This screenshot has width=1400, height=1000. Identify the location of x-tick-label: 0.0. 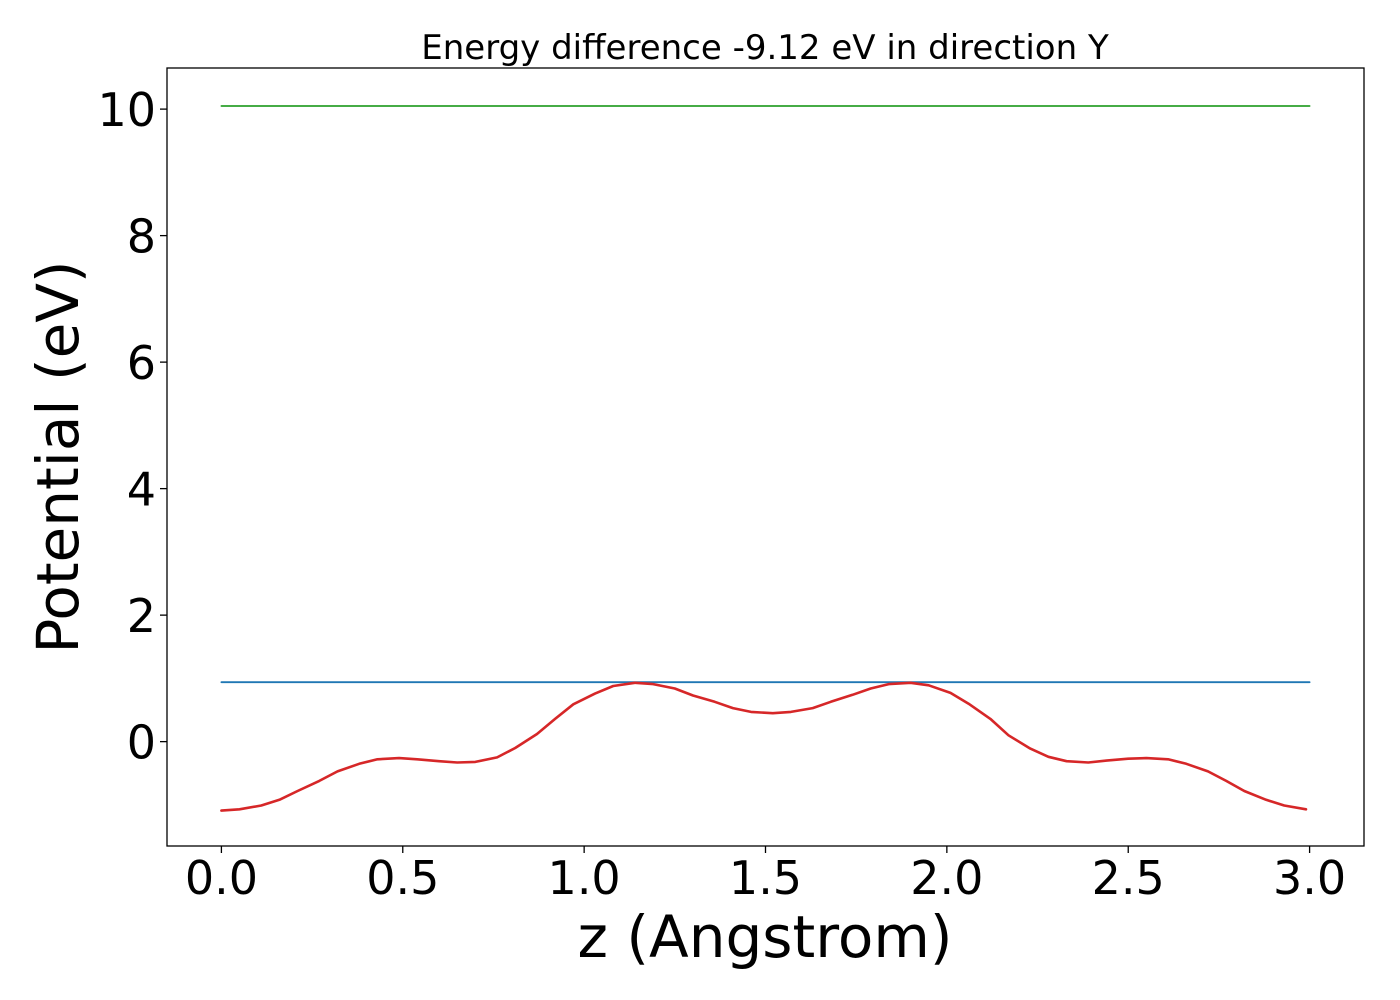
(221, 878).